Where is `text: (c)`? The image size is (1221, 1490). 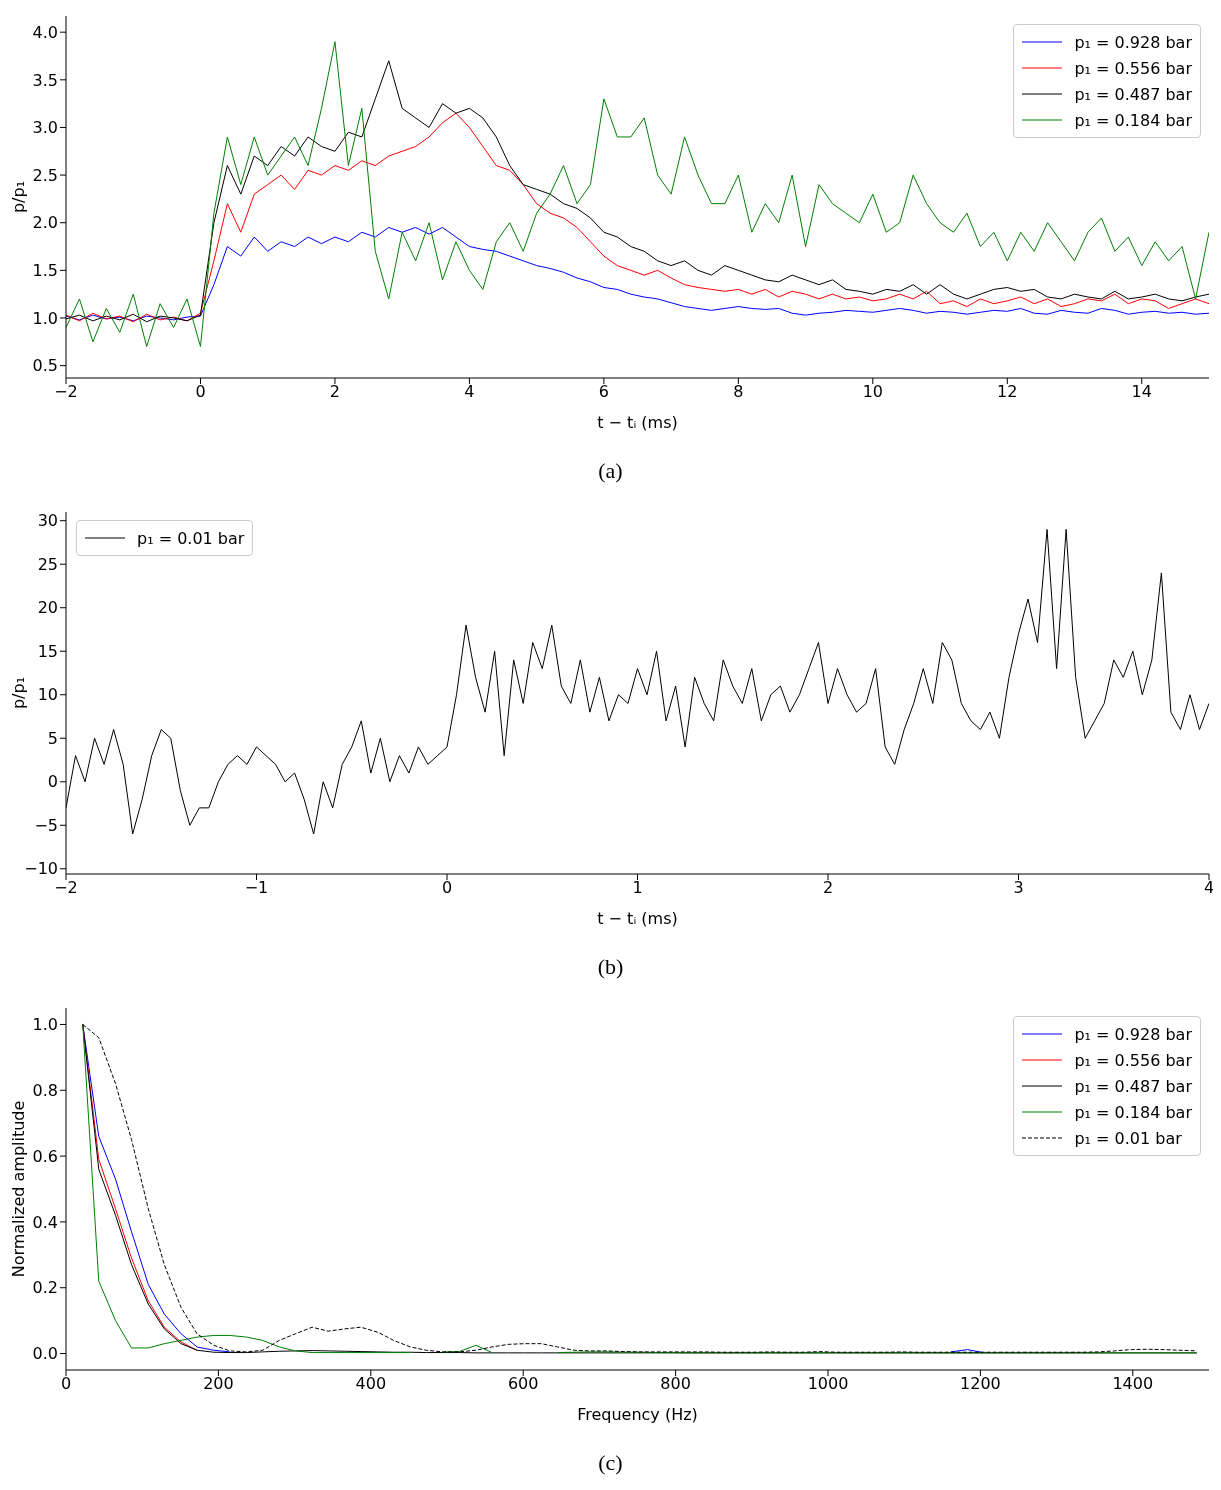 text: (c) is located at coordinates (610, 1463).